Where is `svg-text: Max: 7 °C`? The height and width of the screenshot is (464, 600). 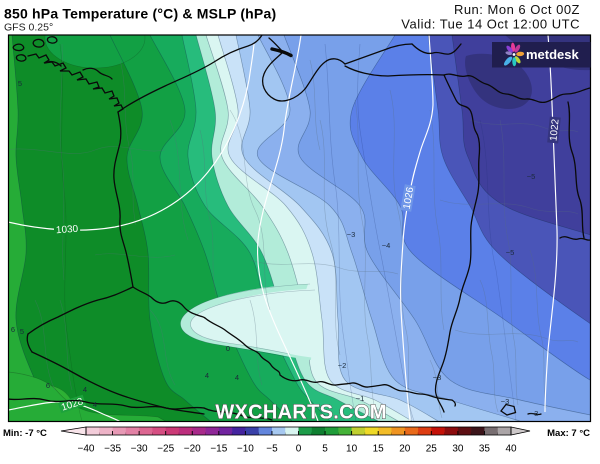 svg-text: Max: 7 °C is located at coordinates (568, 433).